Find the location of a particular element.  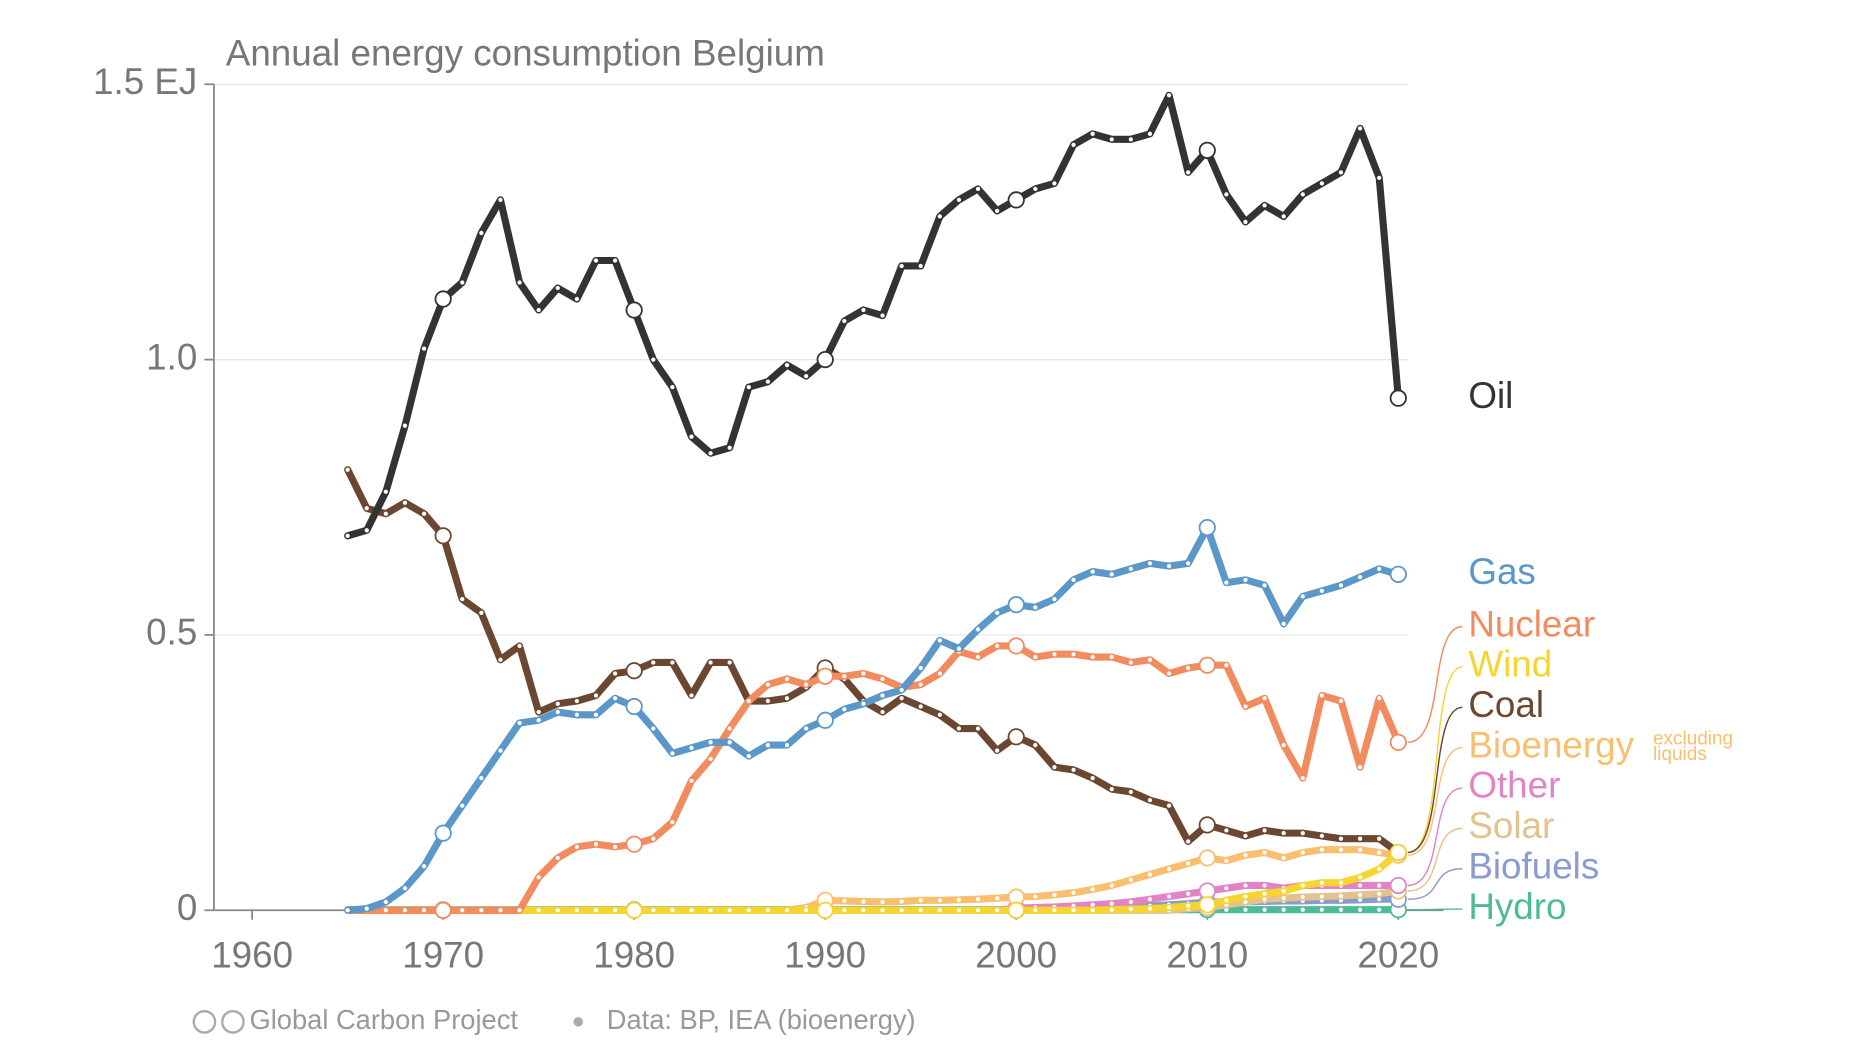

cc-icons is located at coordinates (388, 1021).